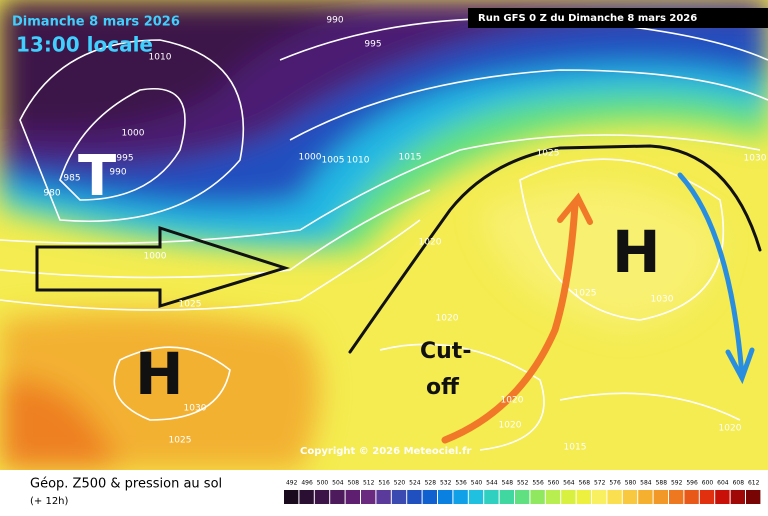 The width and height of the screenshot is (768, 516). I want to click on legend-label: 608, so click(739, 483).